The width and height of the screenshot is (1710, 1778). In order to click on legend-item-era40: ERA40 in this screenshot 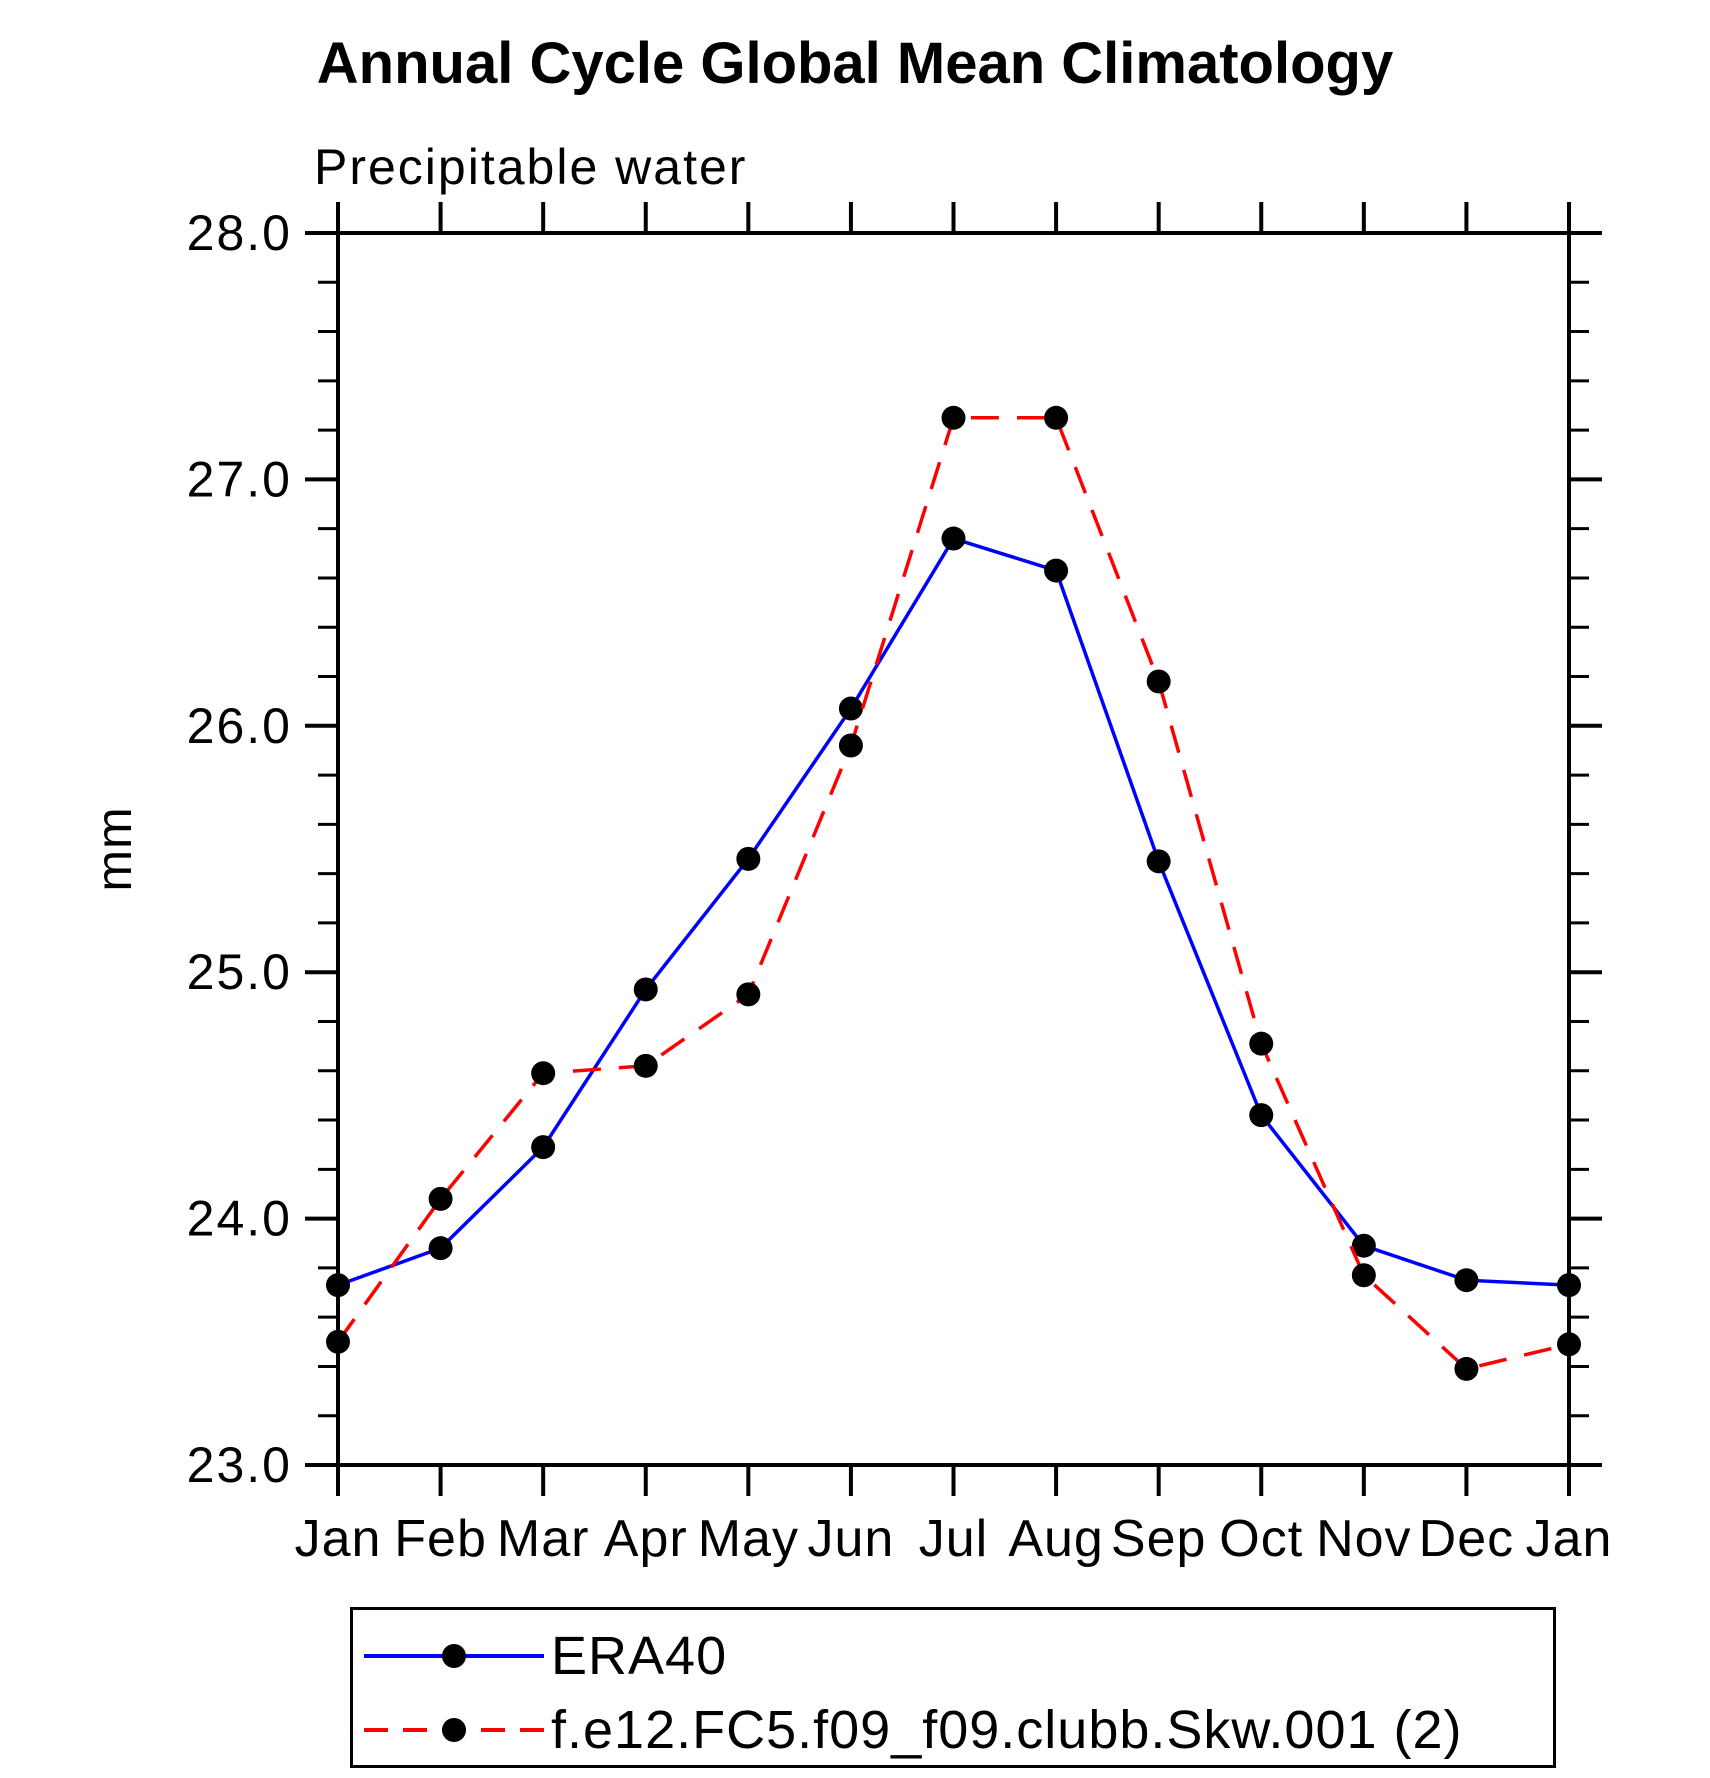, I will do `click(542, 1656)`.